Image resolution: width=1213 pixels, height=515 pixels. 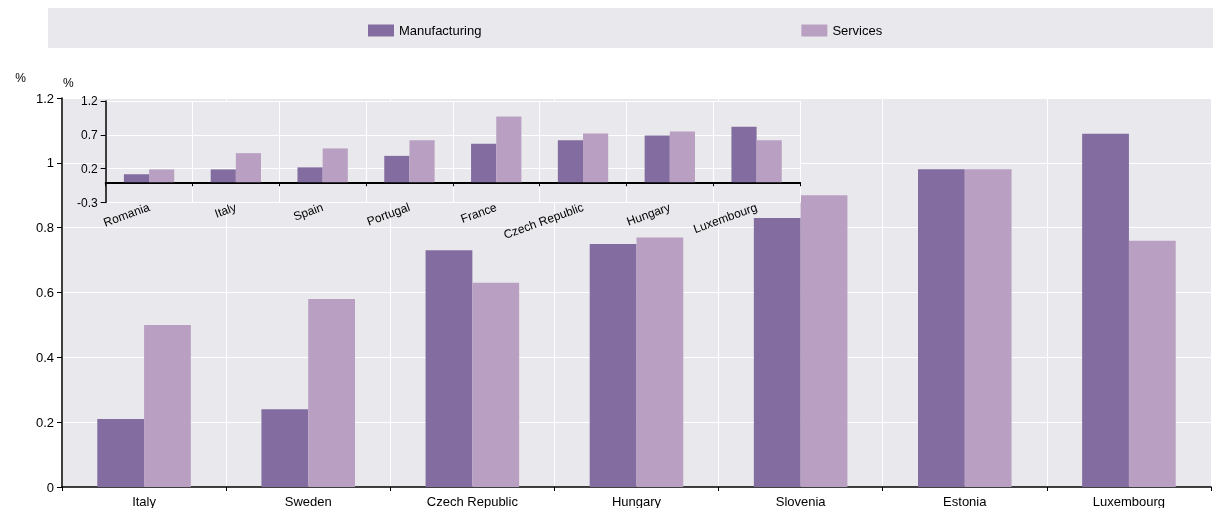 I want to click on x-tick-label: Luxembourg, so click(x=1129, y=501).